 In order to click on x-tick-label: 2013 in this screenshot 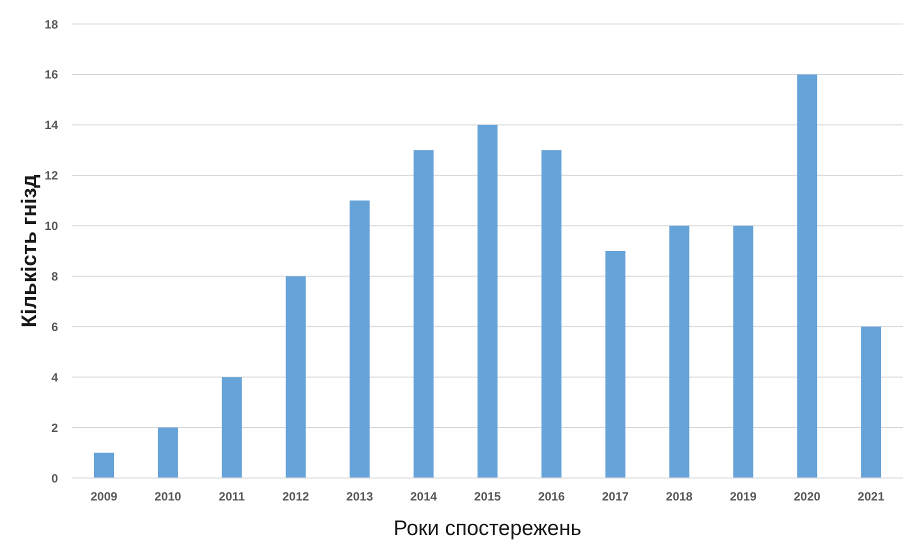, I will do `click(360, 497)`.